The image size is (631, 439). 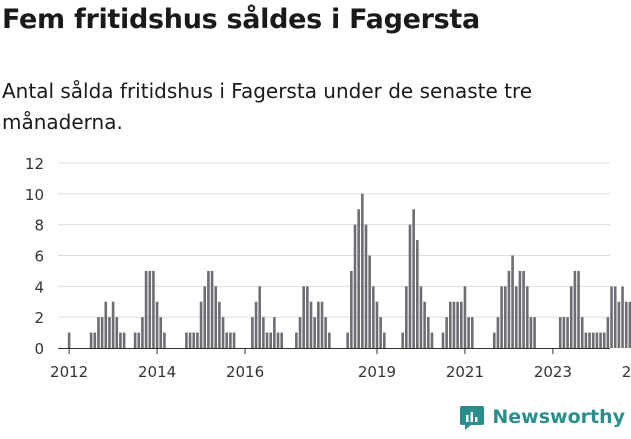 I want to click on y-axis-labels: 0 2 4 6 8 10 12, so click(x=34, y=256).